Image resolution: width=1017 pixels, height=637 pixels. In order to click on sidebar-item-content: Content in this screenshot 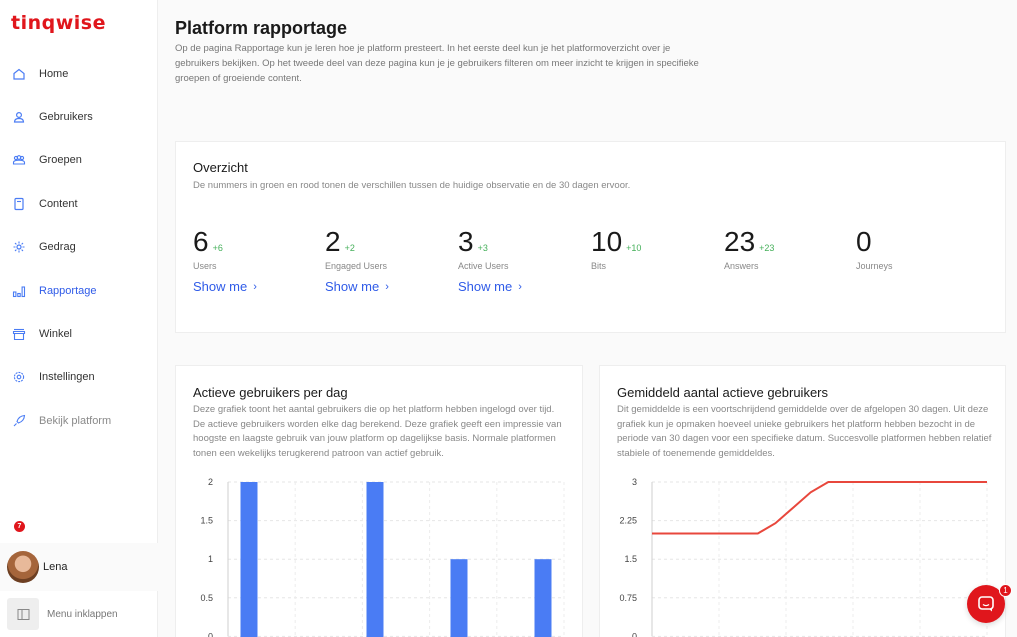, I will do `click(79, 203)`.